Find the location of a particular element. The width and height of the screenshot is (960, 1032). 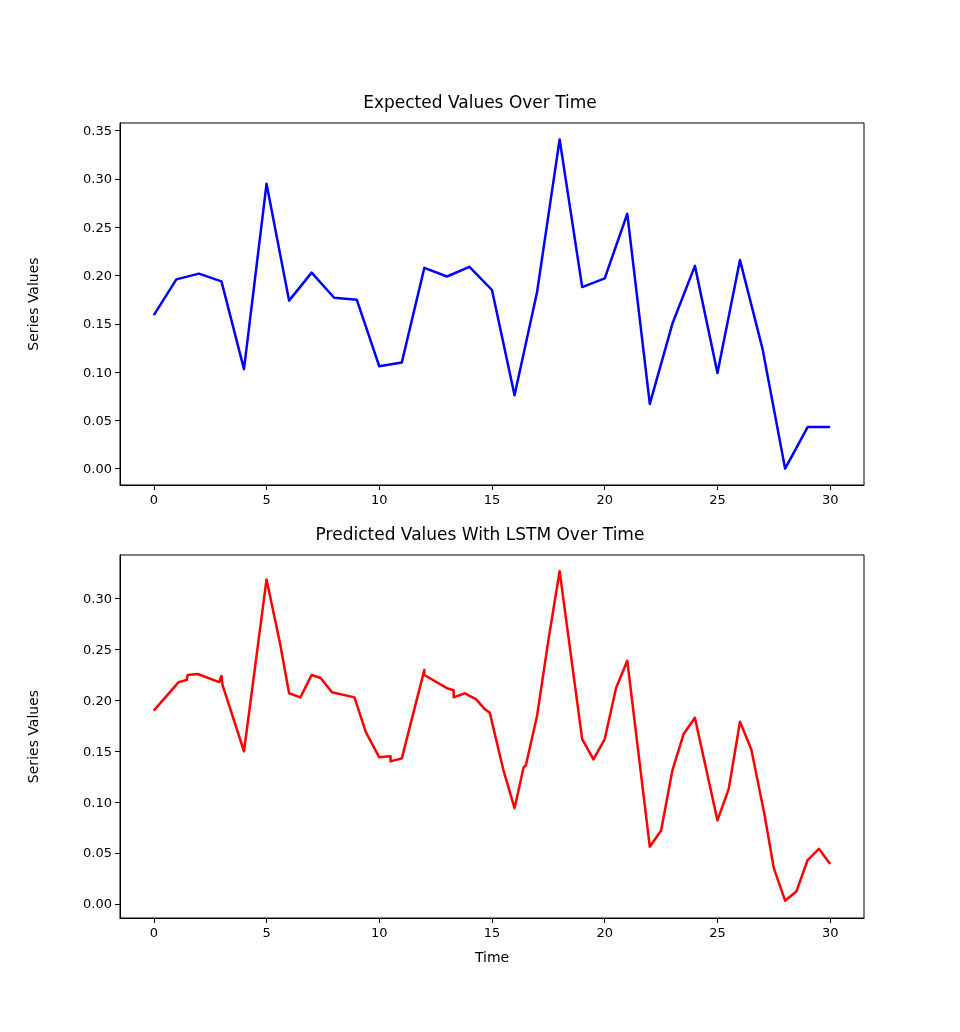

x-axis-title: Time is located at coordinates (491, 957).